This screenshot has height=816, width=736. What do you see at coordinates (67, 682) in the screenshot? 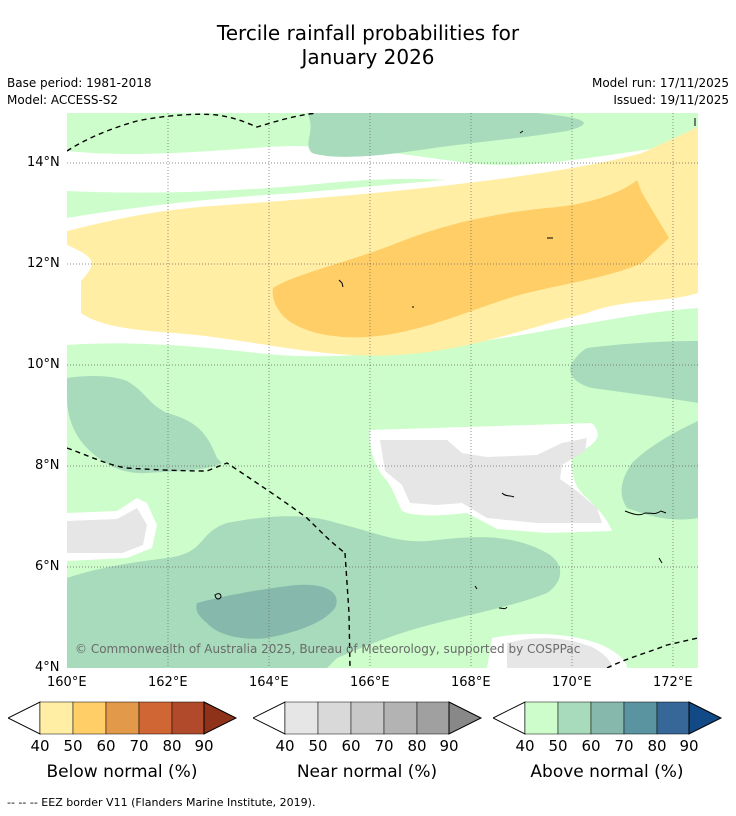
I see `lon-label-160E: 160°E` at bounding box center [67, 682].